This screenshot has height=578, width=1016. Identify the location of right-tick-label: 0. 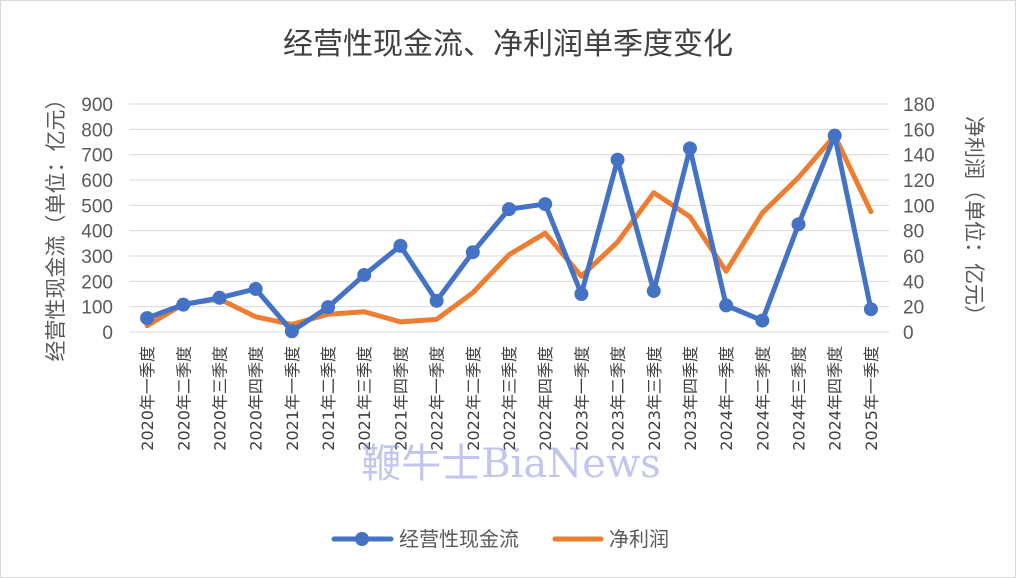
(908, 333).